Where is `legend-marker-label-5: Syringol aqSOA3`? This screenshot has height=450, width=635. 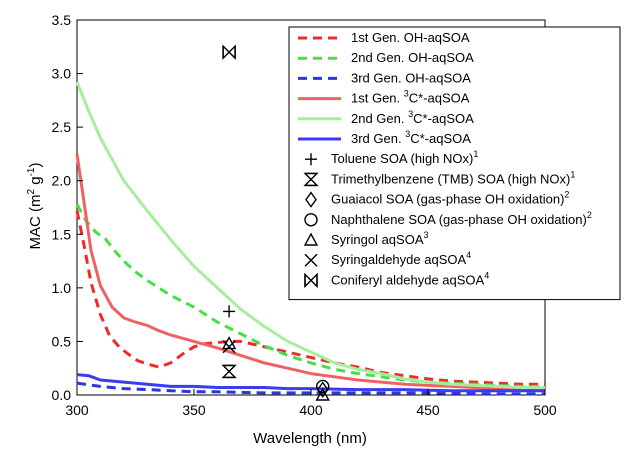 legend-marker-label-5: Syringol aqSOA3 is located at coordinates (380, 238).